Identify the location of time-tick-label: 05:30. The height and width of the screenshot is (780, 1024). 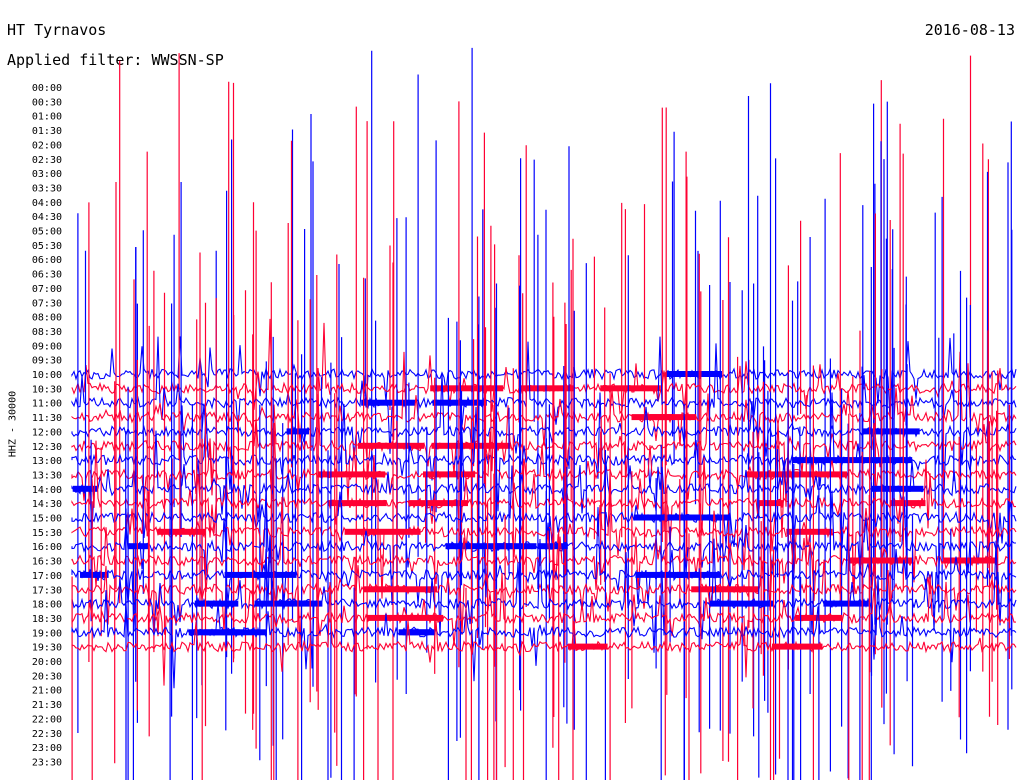
(47, 246).